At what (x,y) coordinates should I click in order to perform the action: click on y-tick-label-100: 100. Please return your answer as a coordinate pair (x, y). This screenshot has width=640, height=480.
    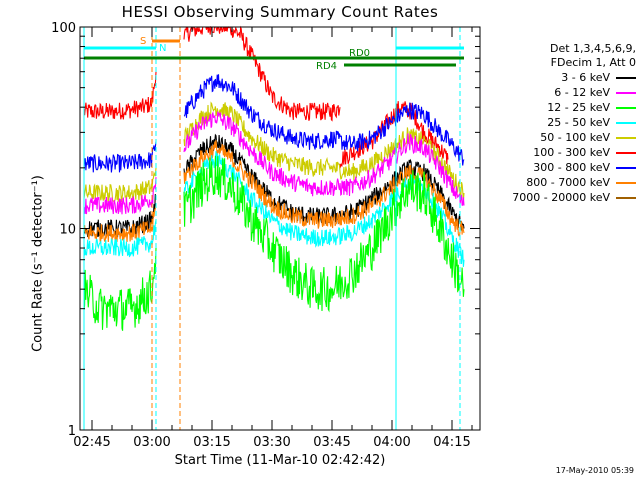
    Looking at the image, I should click on (63, 28).